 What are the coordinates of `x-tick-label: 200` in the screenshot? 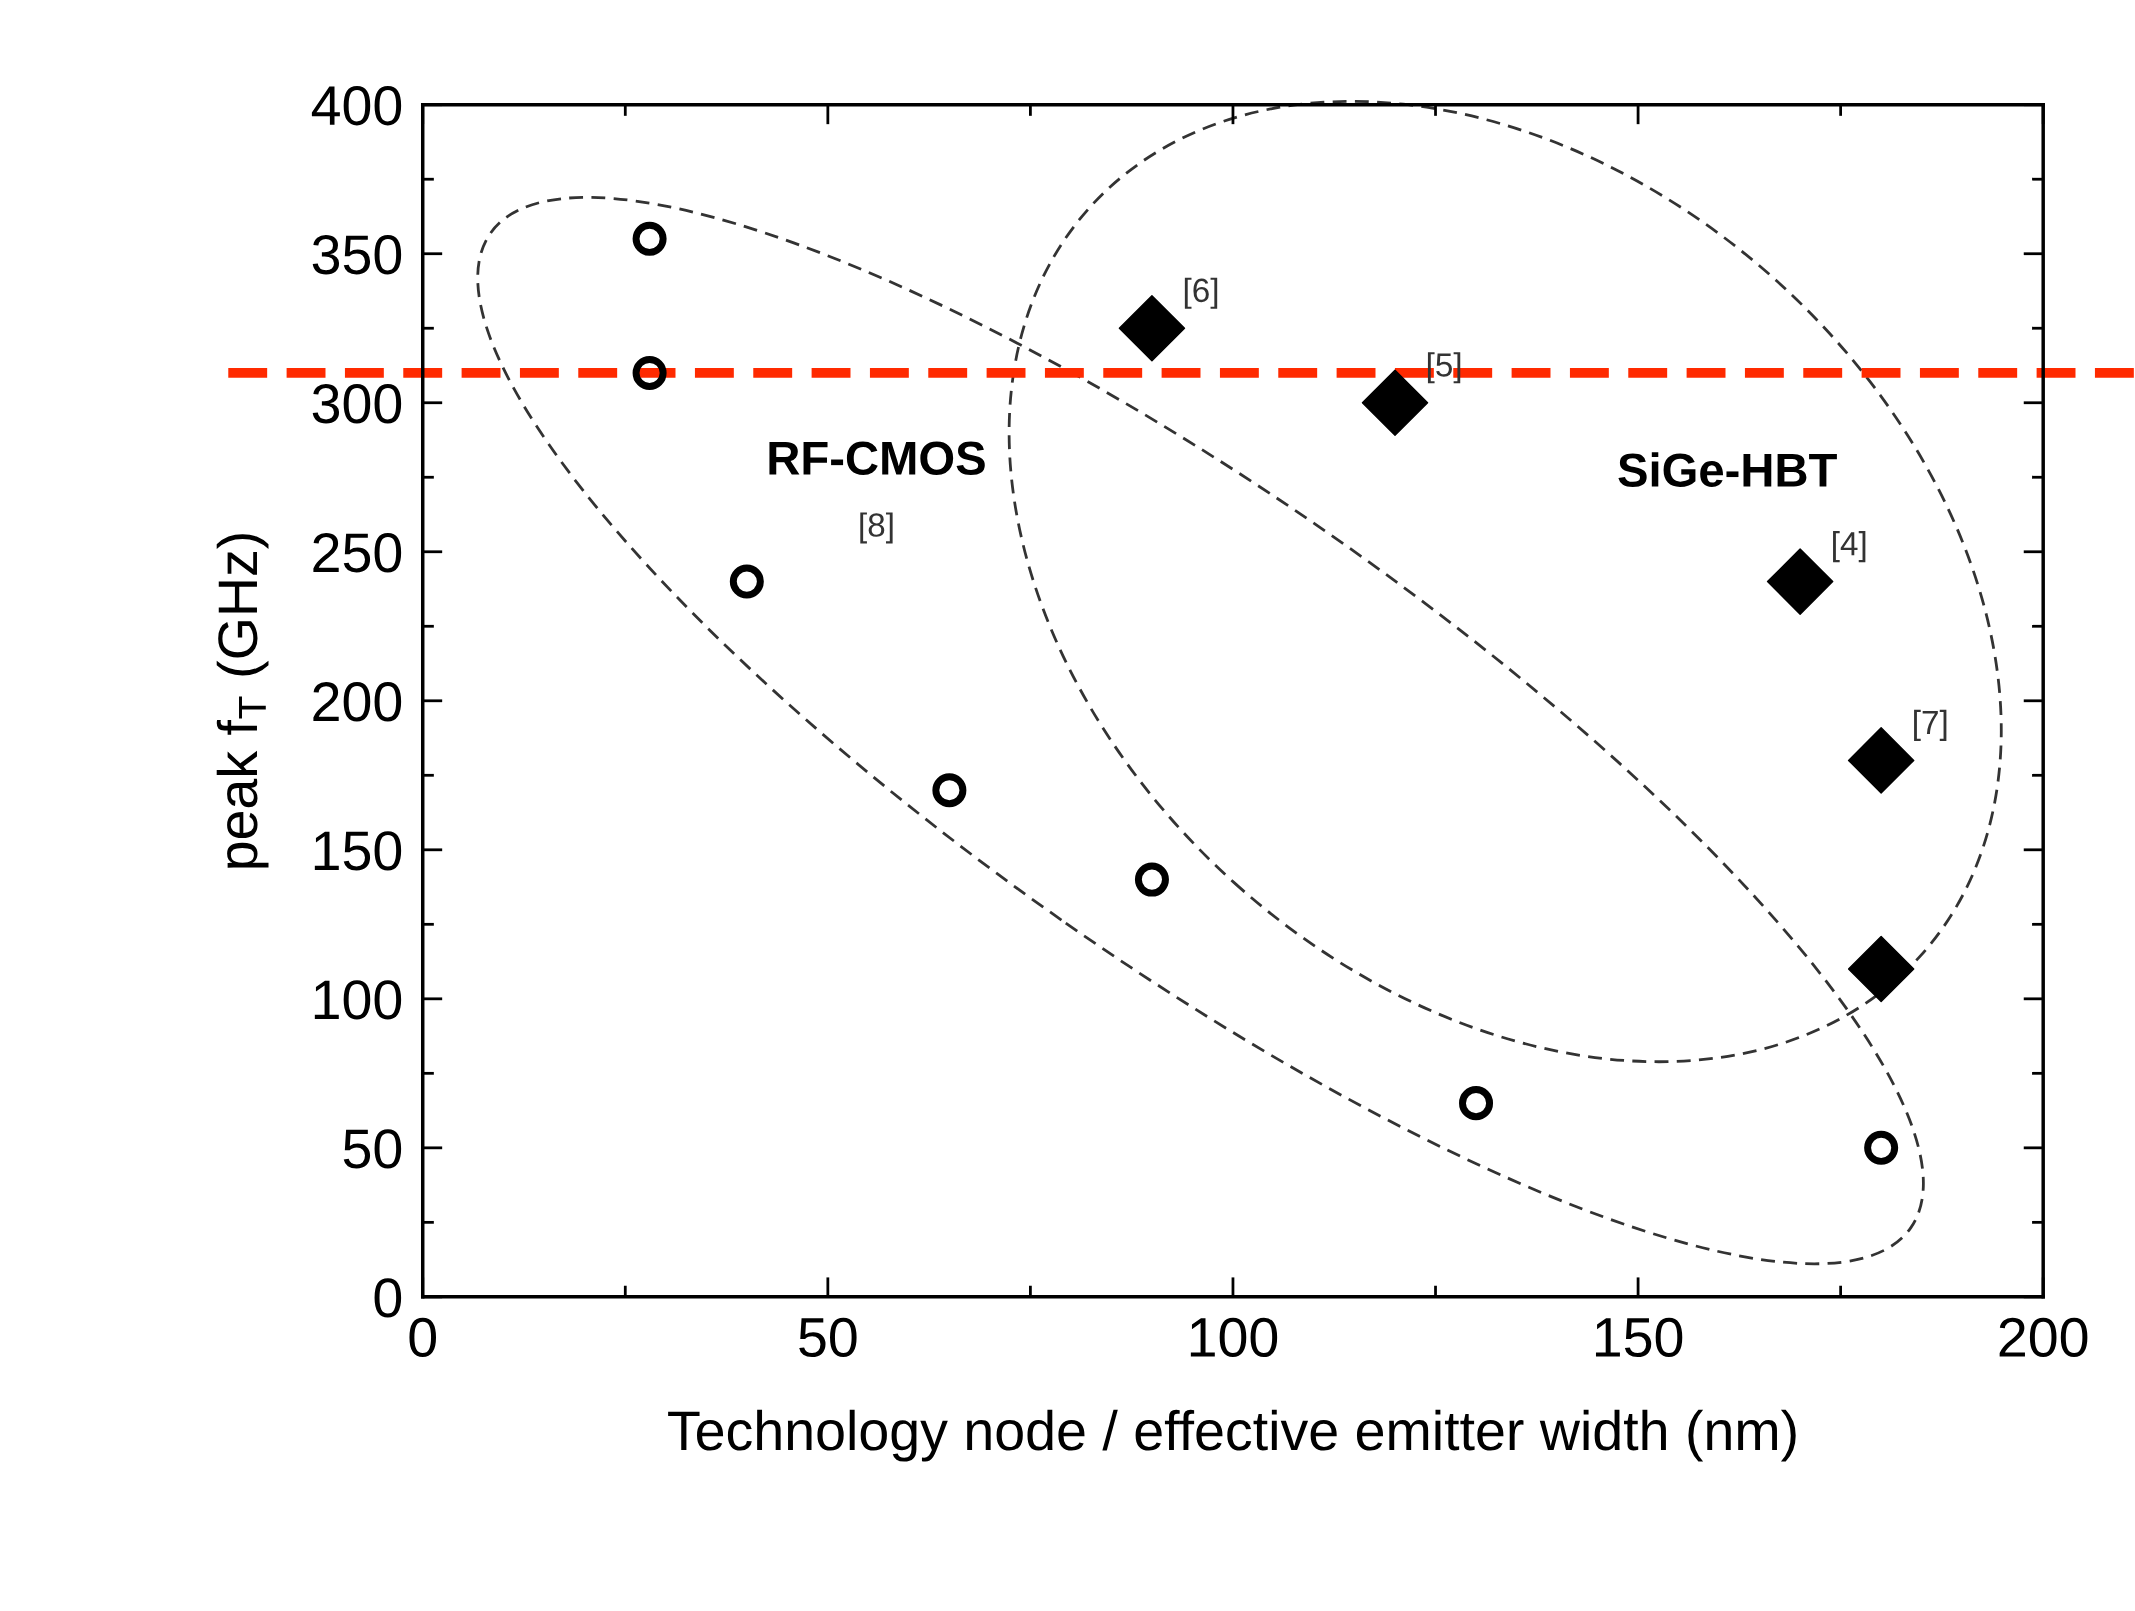 It's located at (2043, 1337).